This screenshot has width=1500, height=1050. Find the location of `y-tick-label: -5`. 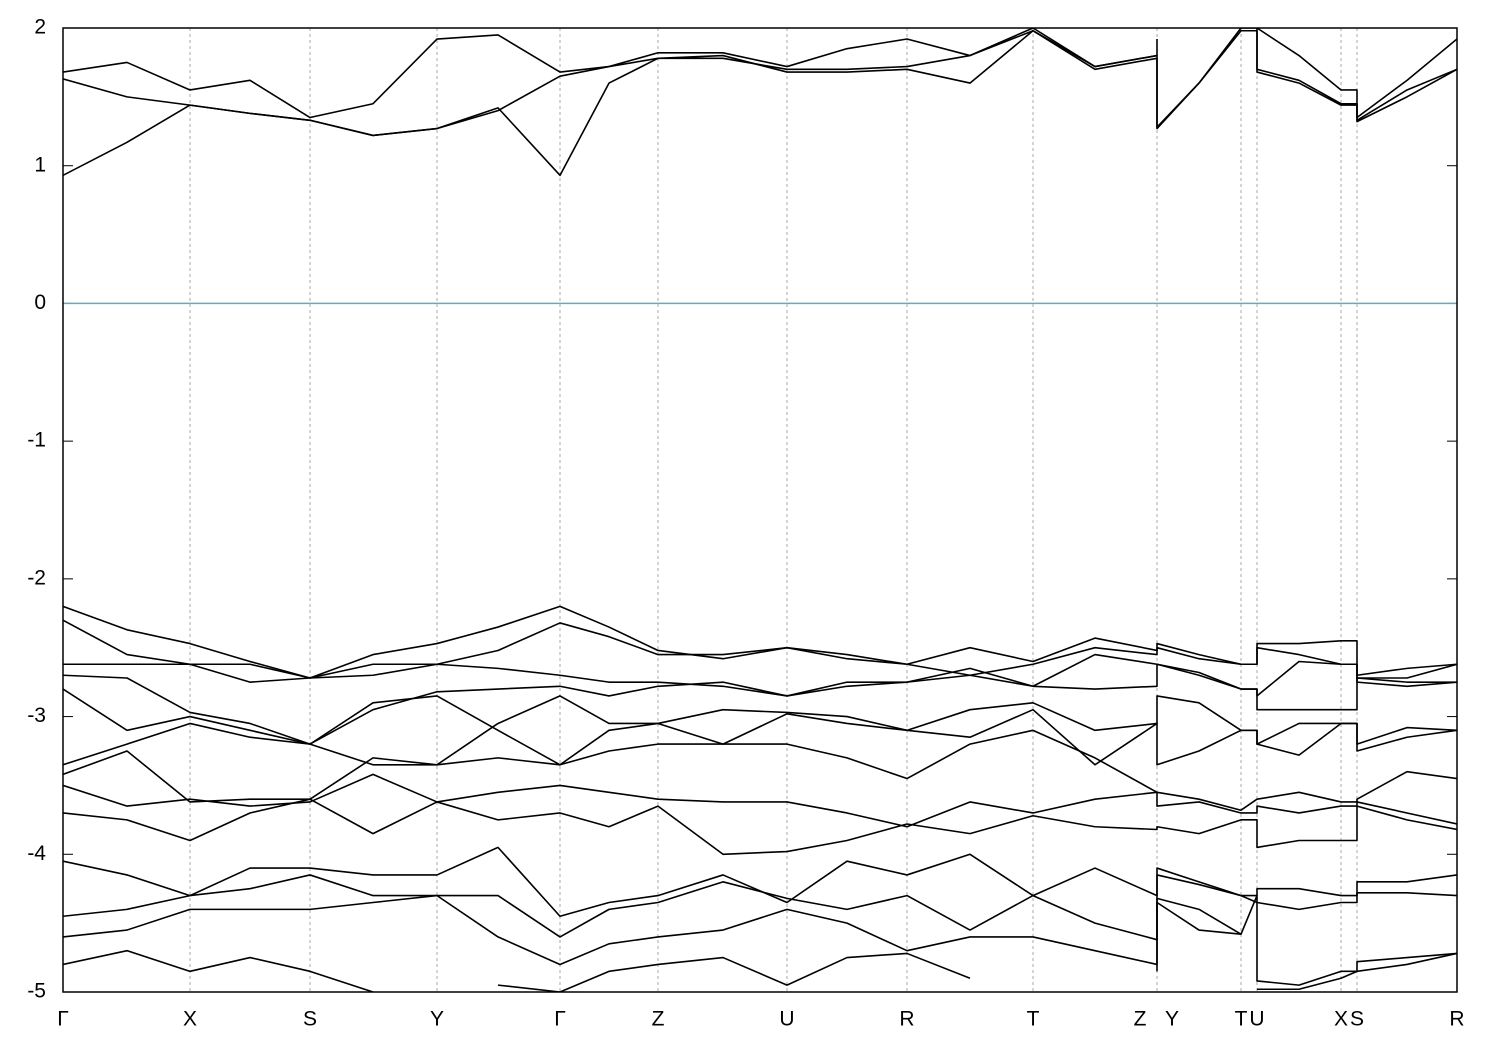

y-tick-label: -5 is located at coordinates (36, 991).